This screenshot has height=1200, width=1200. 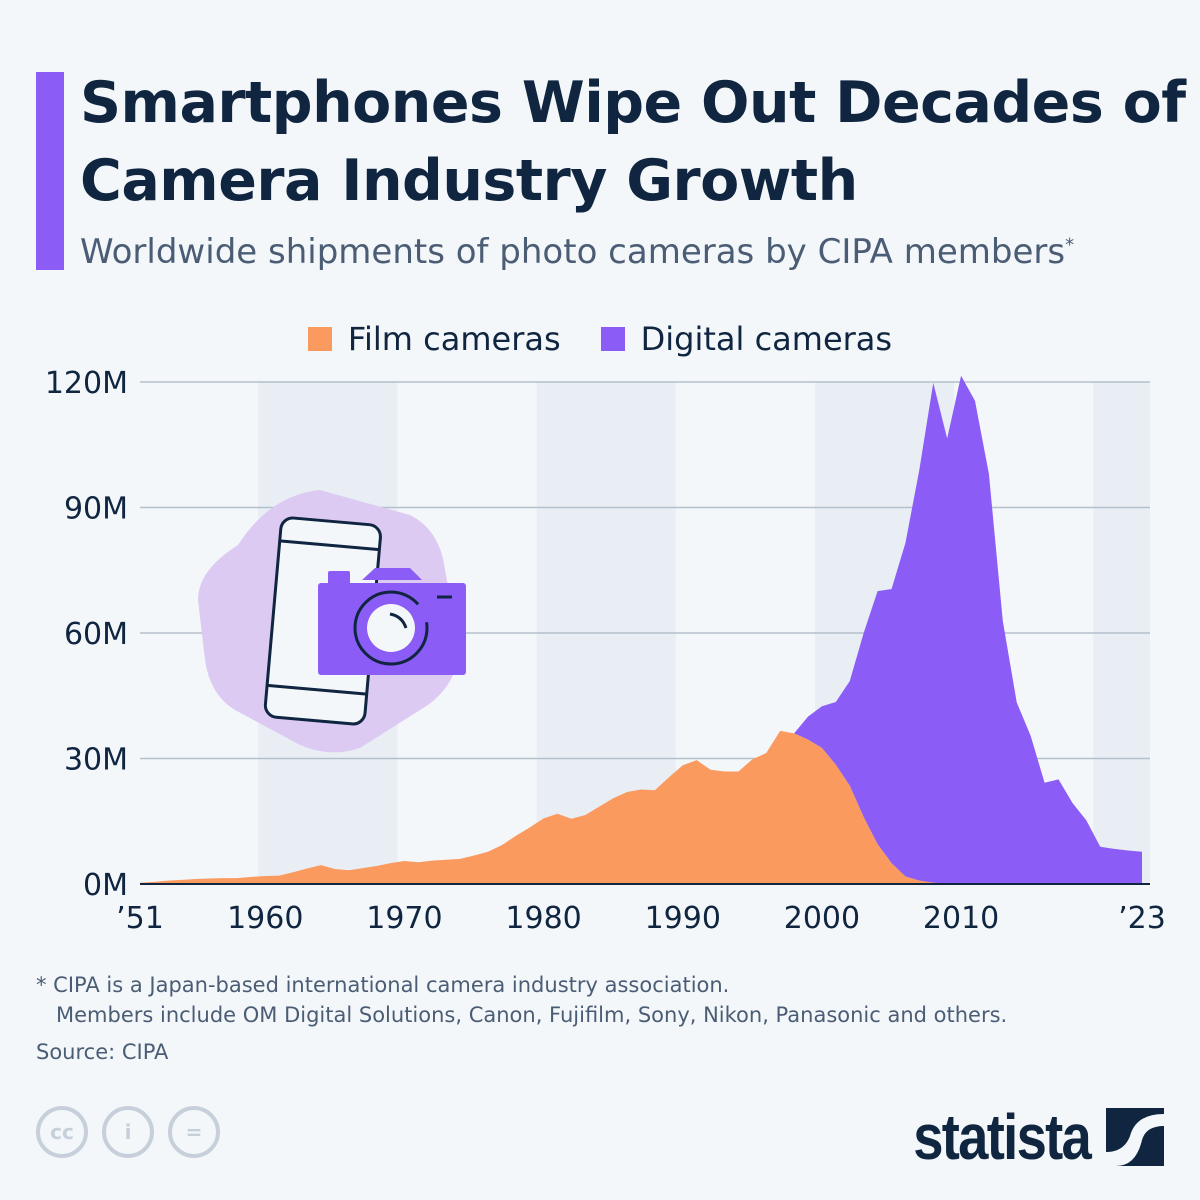 I want to click on film-cameras-area, so click(x=641, y=807).